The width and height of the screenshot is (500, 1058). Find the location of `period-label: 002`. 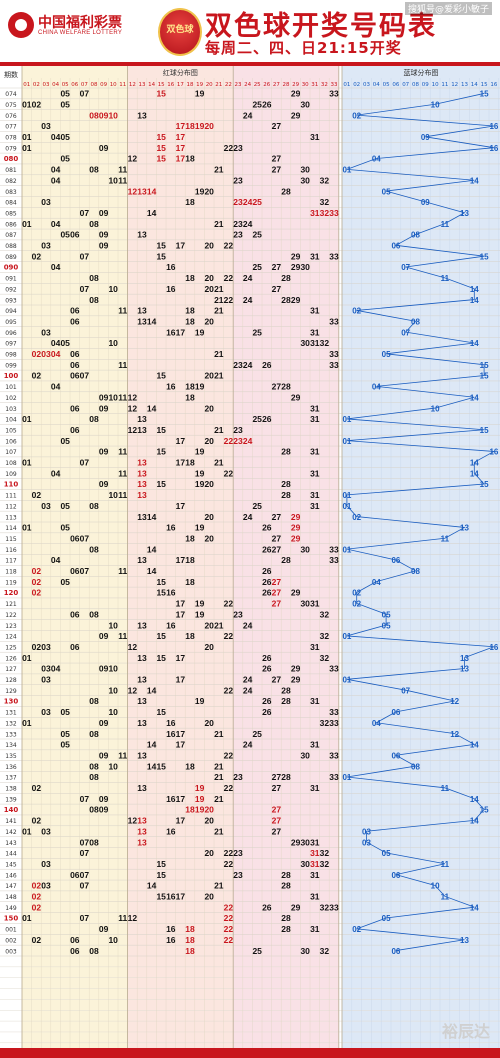

period-label: 002 is located at coordinates (11, 940).